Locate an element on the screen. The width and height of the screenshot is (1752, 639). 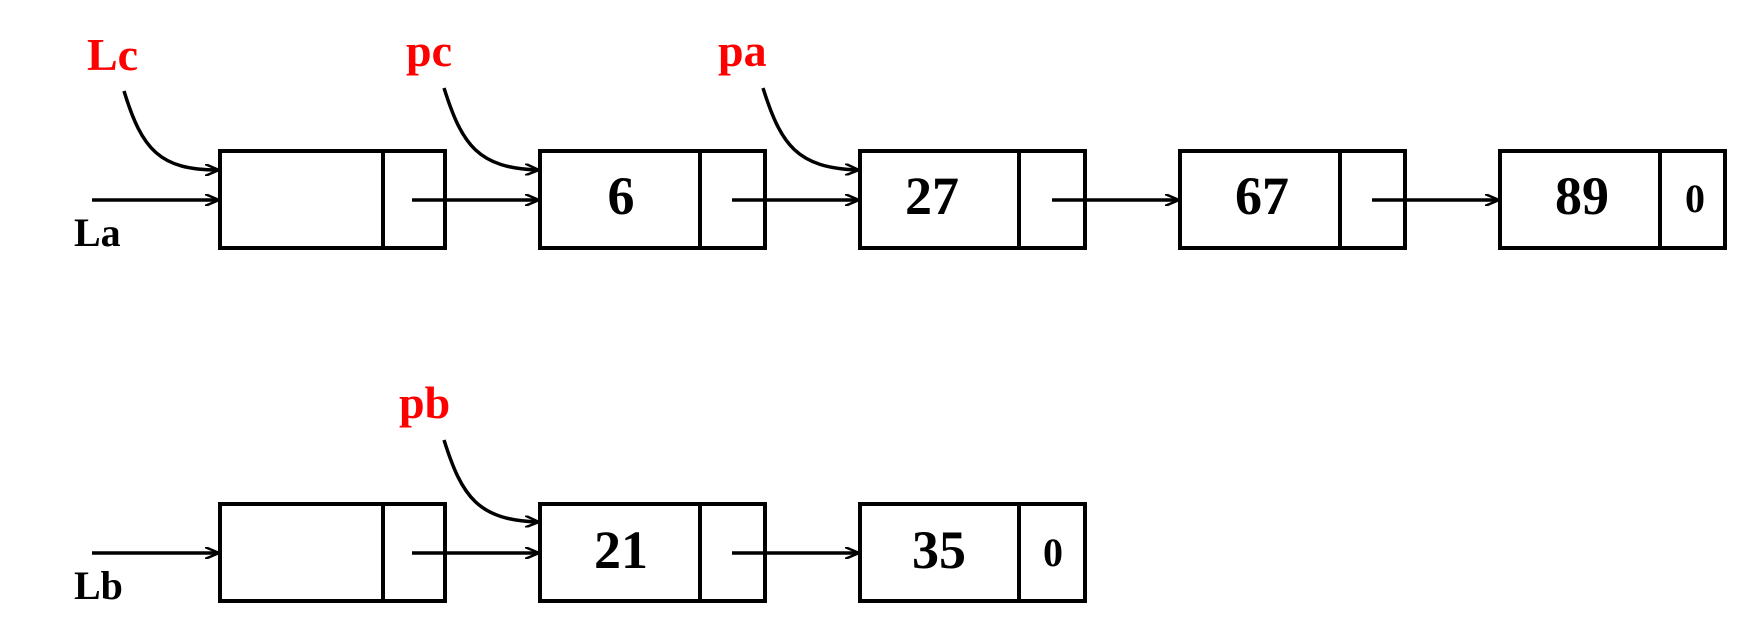
list-a-node-4-value: 89 is located at coordinates (1582, 196).